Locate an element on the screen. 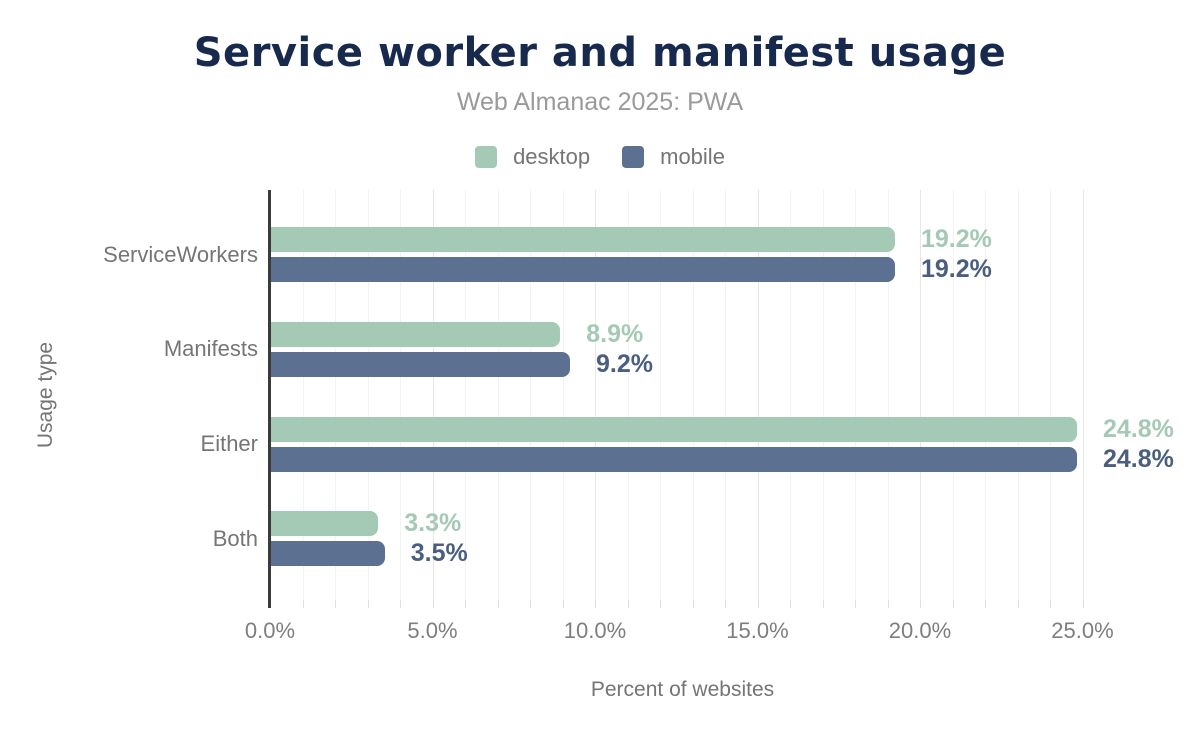 The image size is (1200, 742). value-label-mobile-serviceworkers: 19.2% is located at coordinates (956, 269).